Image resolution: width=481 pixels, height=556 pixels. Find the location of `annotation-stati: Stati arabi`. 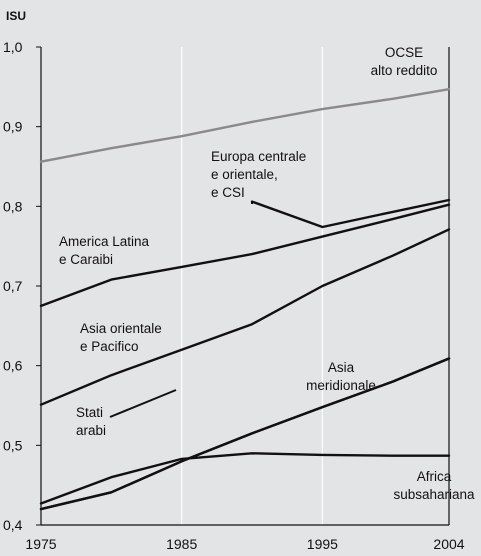

annotation-stati: Stati arabi is located at coordinates (91, 421).